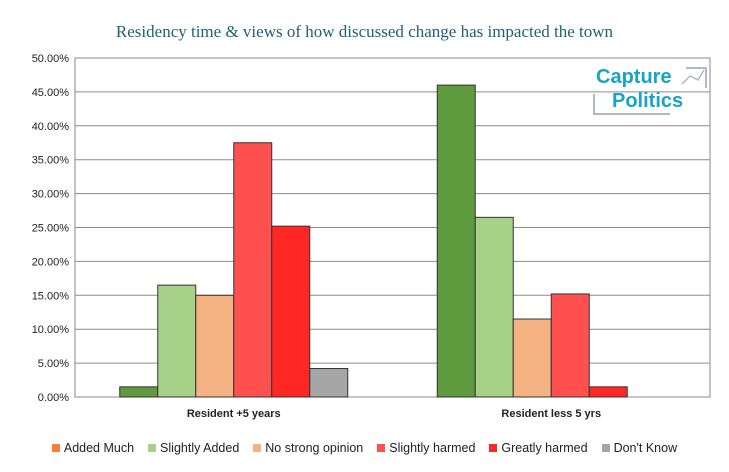 The height and width of the screenshot is (472, 729). Describe the element at coordinates (634, 77) in the screenshot. I see `logo-text-line1: Capture` at that location.